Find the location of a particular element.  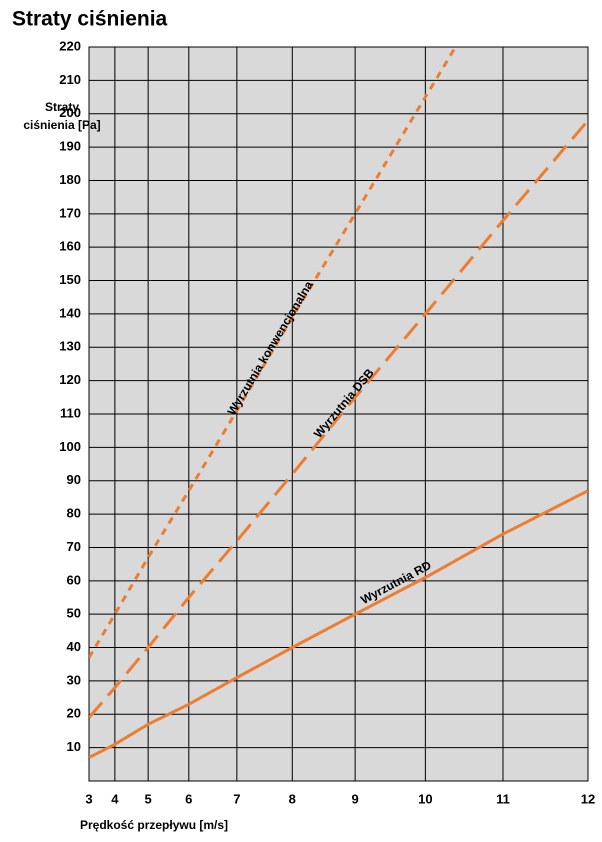

x-tick-label: 12 is located at coordinates (588, 798).